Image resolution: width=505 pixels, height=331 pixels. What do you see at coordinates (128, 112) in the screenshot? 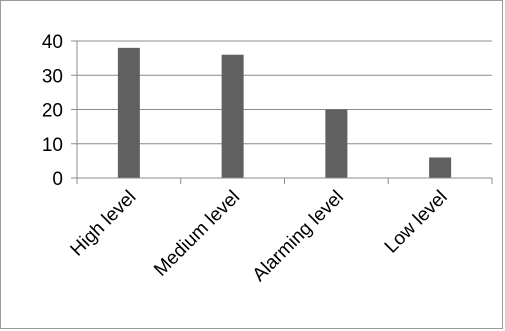
I see `bar-high-level` at bounding box center [128, 112].